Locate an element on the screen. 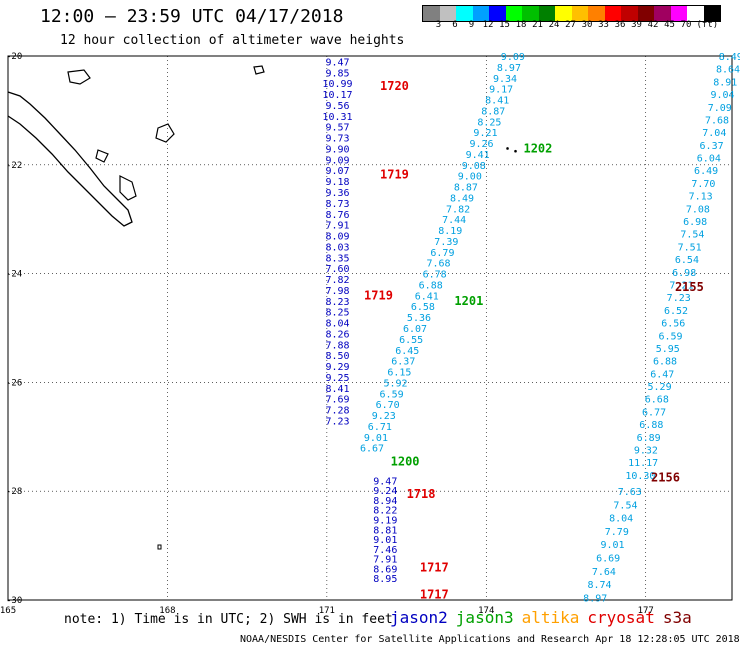 Image resolution: width=740 pixels, height=650 pixels. color-scale-label: 21 is located at coordinates (537, 25).